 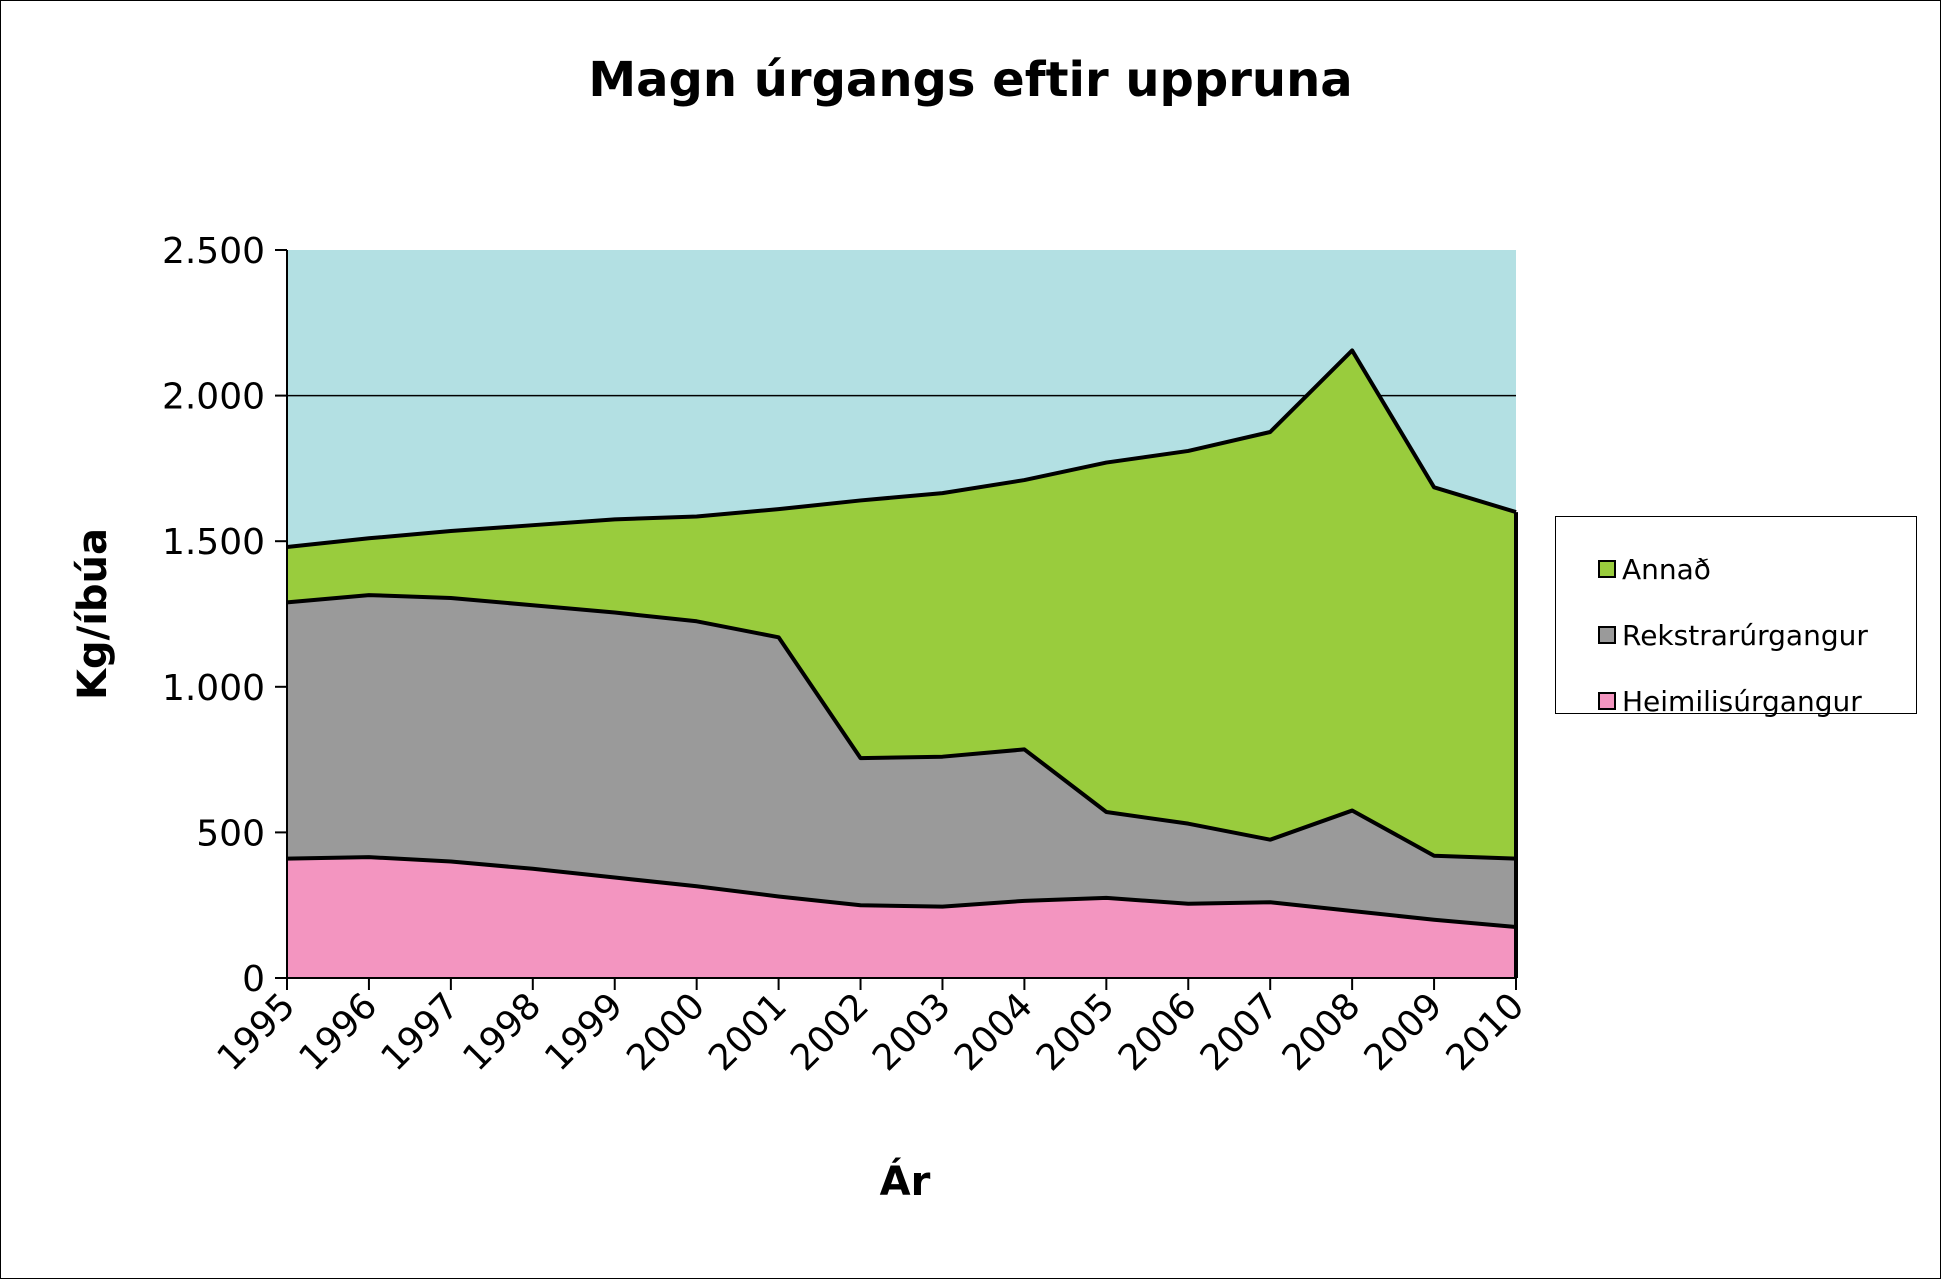 What do you see at coordinates (213, 251) in the screenshot?
I see `y-tick-label: 2.500` at bounding box center [213, 251].